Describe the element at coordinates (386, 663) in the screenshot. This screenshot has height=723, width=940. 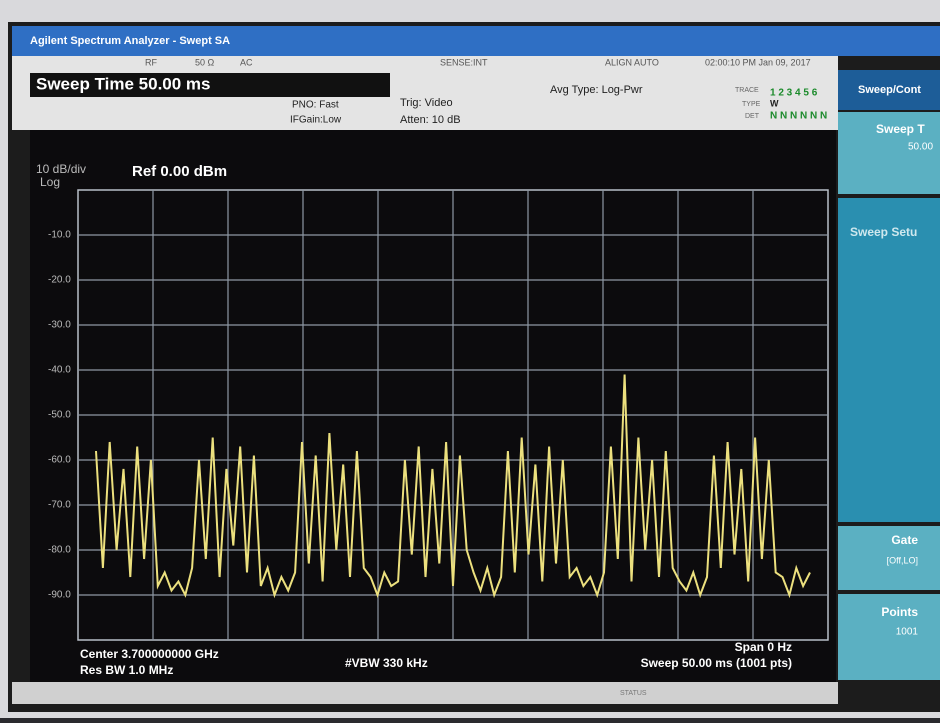
I see `vbw: #VBW 330 kHz` at that location.